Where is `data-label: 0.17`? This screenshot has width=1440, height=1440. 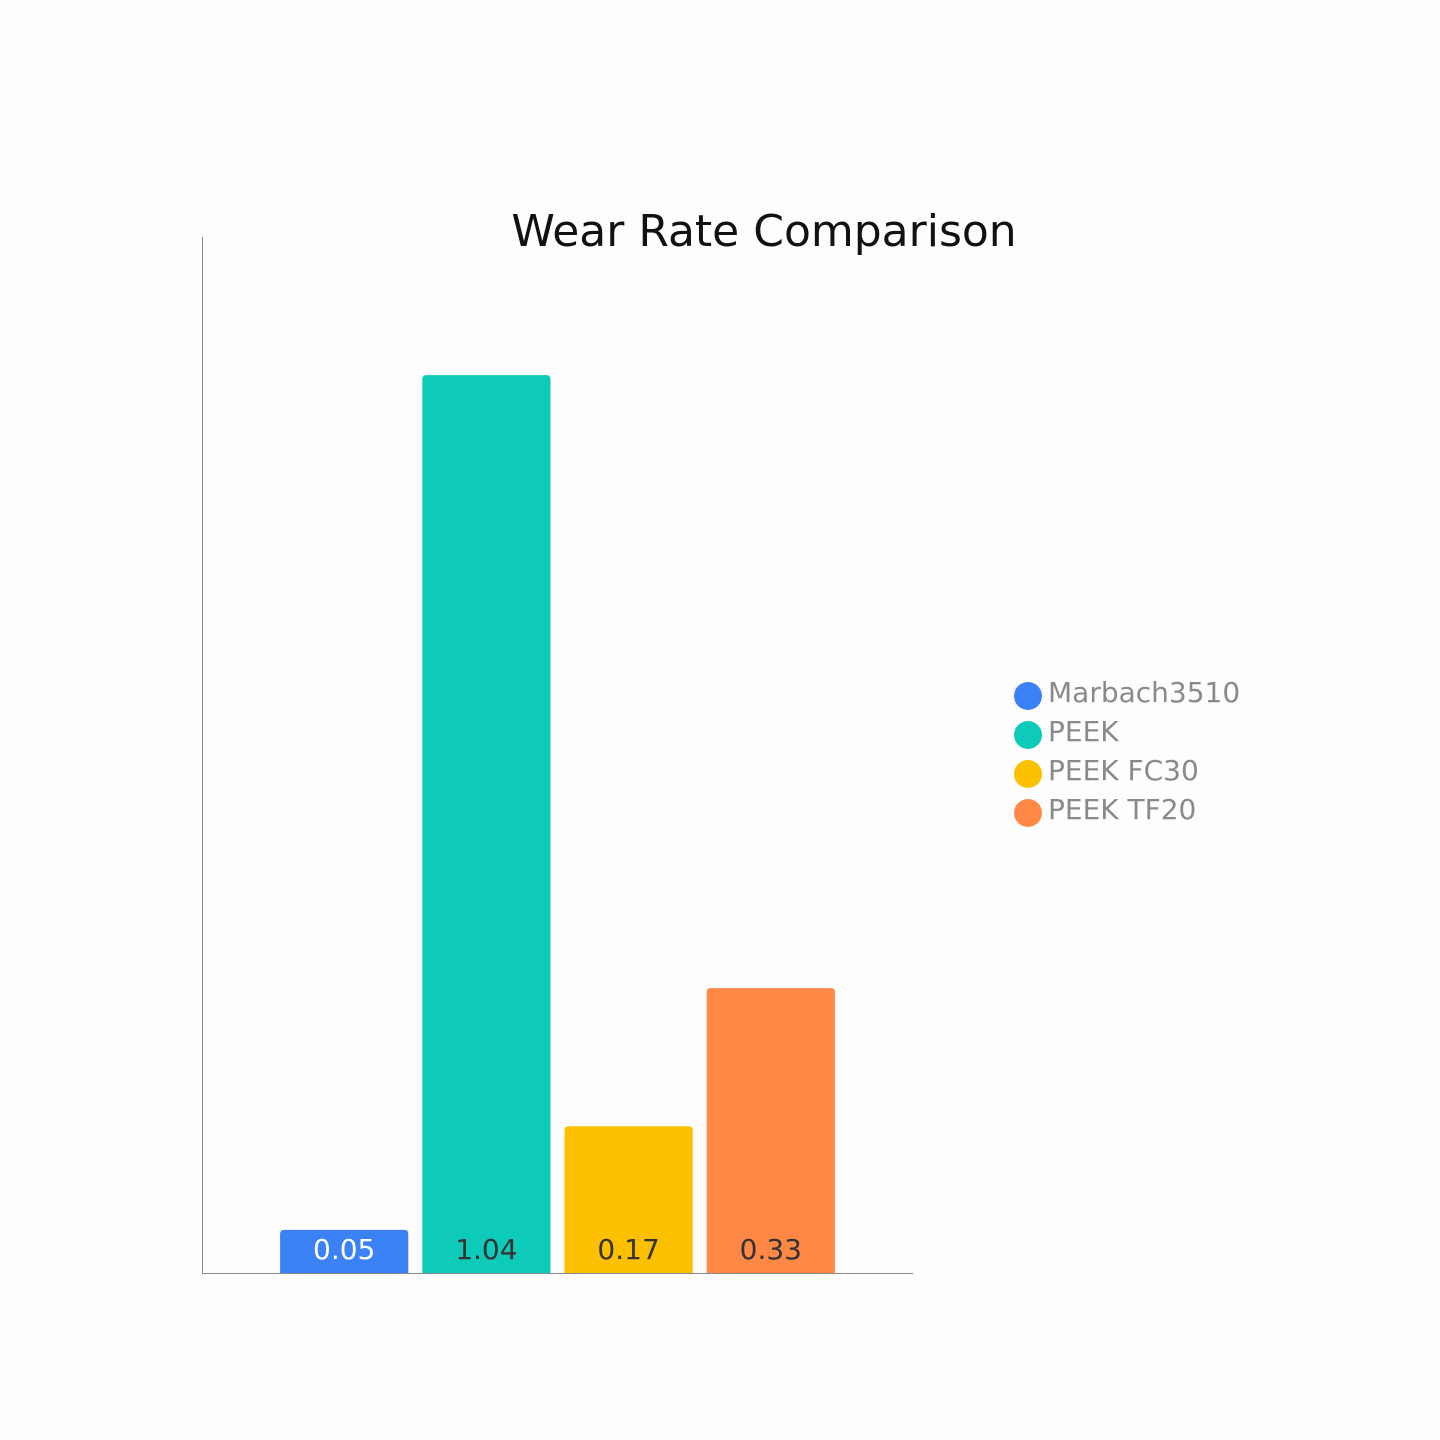
data-label: 0.17 is located at coordinates (628, 1249).